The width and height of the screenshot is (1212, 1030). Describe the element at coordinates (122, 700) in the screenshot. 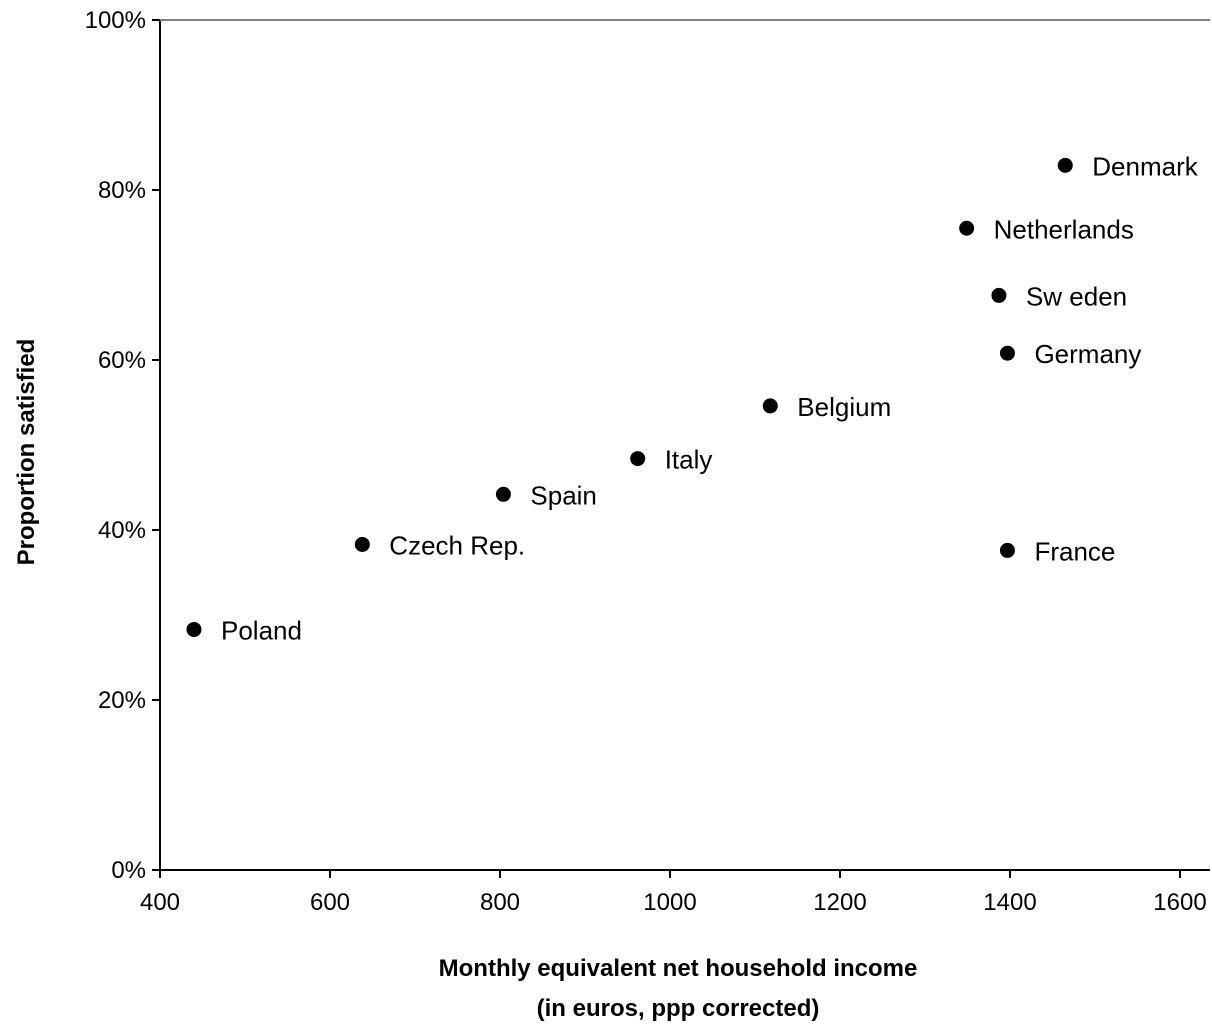

I see `y-tick-label: 20%` at that location.